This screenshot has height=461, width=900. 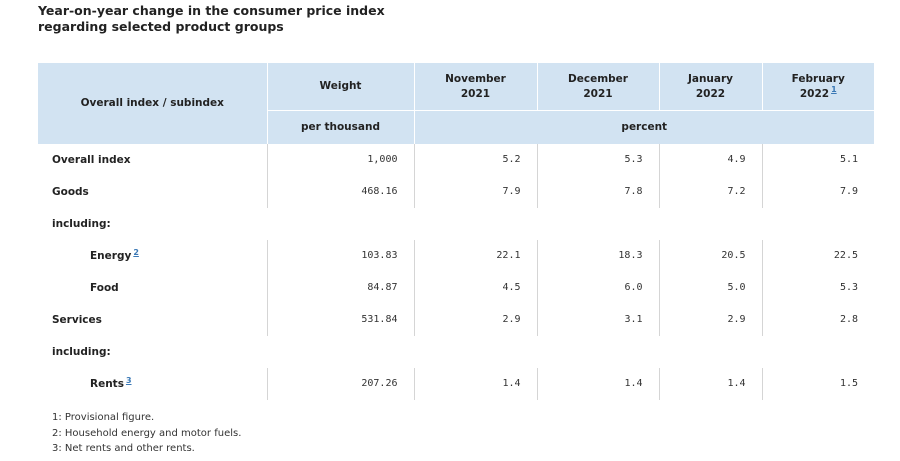 I want to click on table-row: Energy 2 103.83 22.1 18.3 20.5 22.5, so click(x=456, y=256).